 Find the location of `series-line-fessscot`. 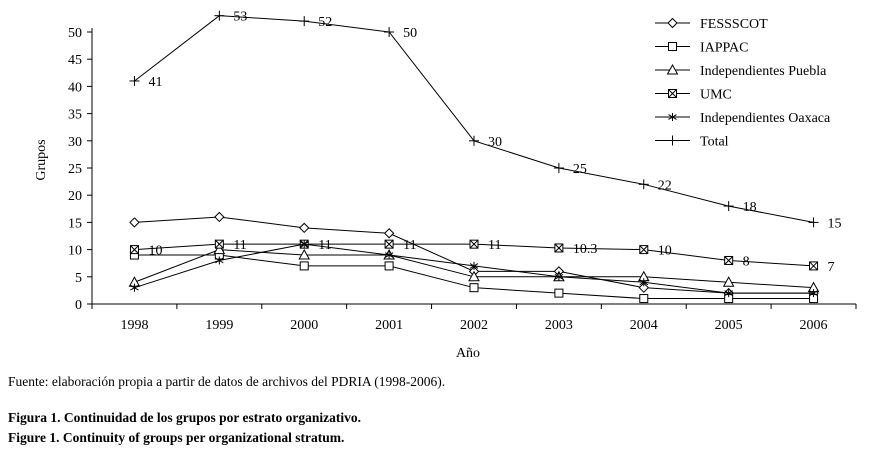

series-line-fessscot is located at coordinates (474, 255).